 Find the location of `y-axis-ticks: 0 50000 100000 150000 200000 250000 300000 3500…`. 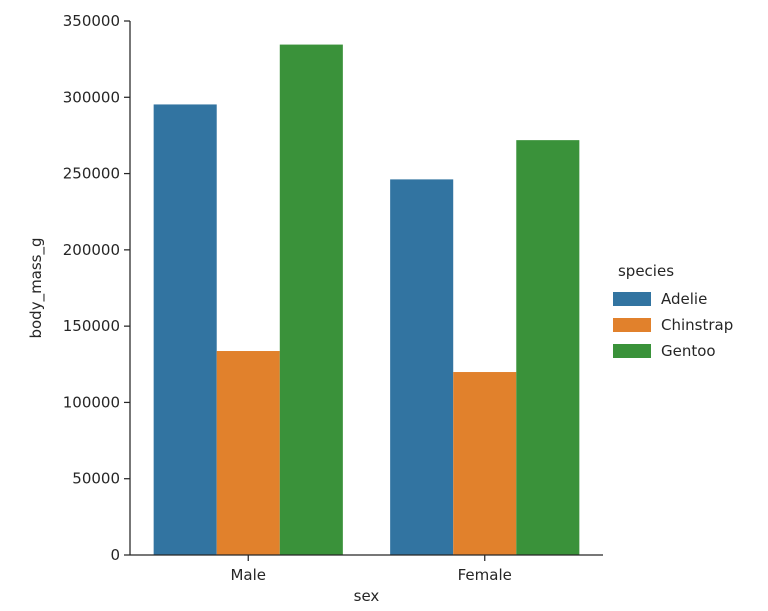

y-axis-ticks: 0 50000 100000 150000 200000 250000 300000 3500… is located at coordinates (96, 288).